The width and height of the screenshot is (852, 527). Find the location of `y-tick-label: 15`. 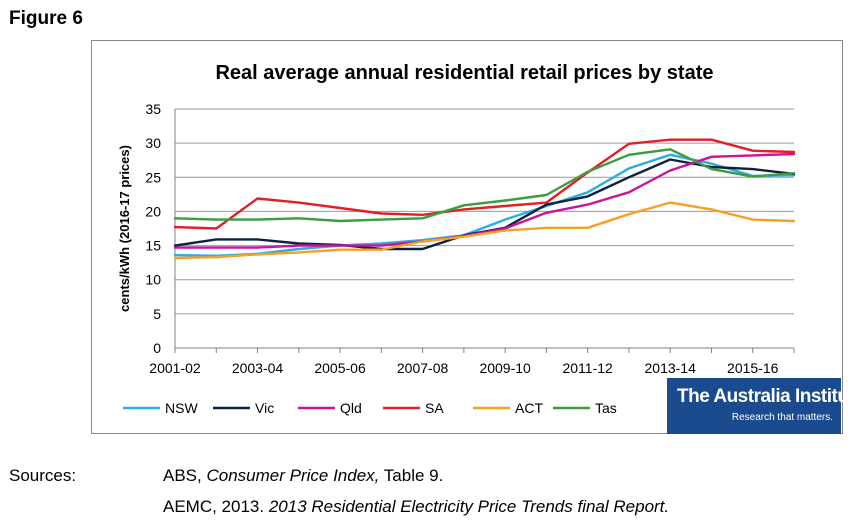

y-tick-label: 15 is located at coordinates (153, 246).